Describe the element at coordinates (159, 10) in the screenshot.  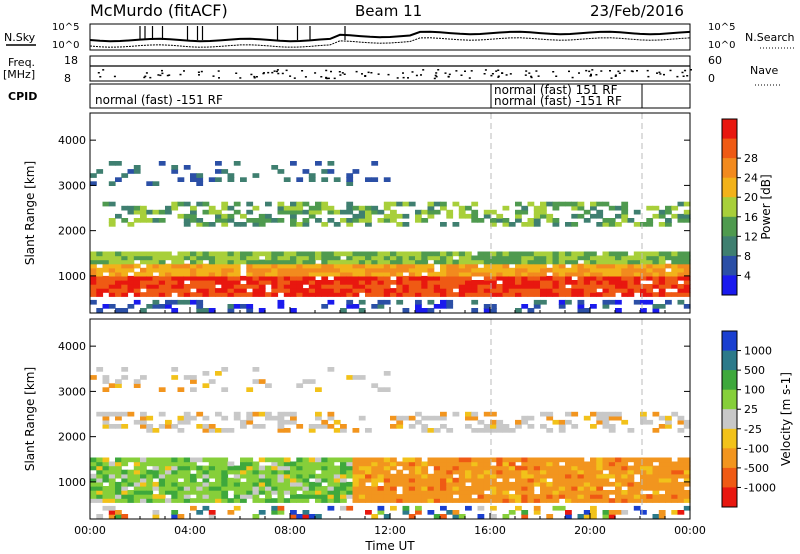
I see `station-title: McMurdo (fitACF)` at that location.